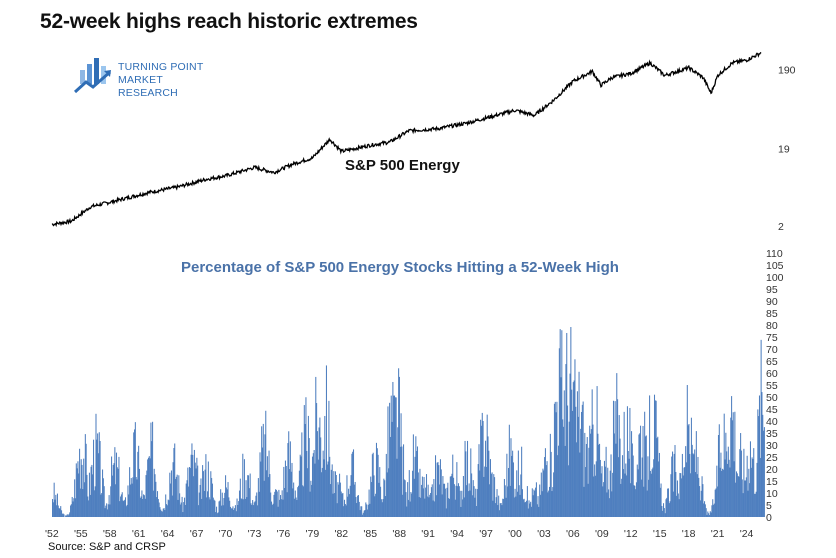  I want to click on x-tick-label: '52, so click(52, 534).